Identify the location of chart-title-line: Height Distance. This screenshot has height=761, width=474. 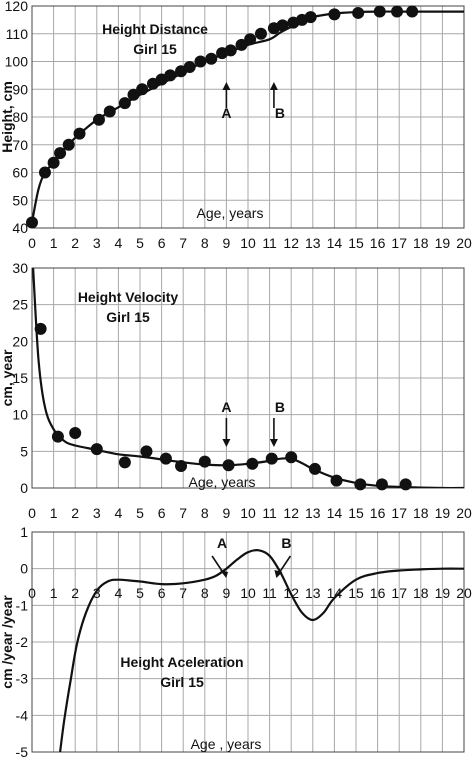
(155, 29).